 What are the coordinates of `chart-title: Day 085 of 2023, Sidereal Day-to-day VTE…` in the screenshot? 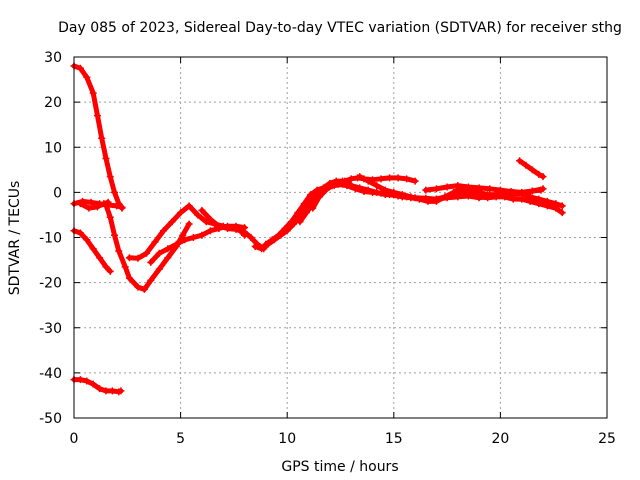 It's located at (340, 28).